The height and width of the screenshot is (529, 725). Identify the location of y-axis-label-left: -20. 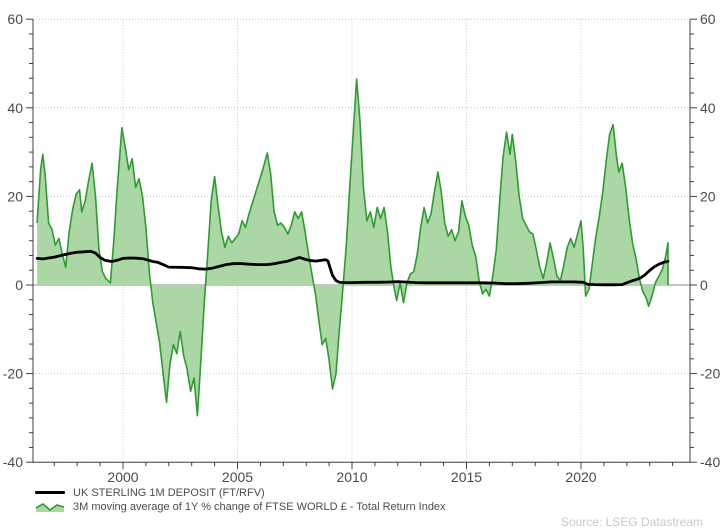
(13, 374).